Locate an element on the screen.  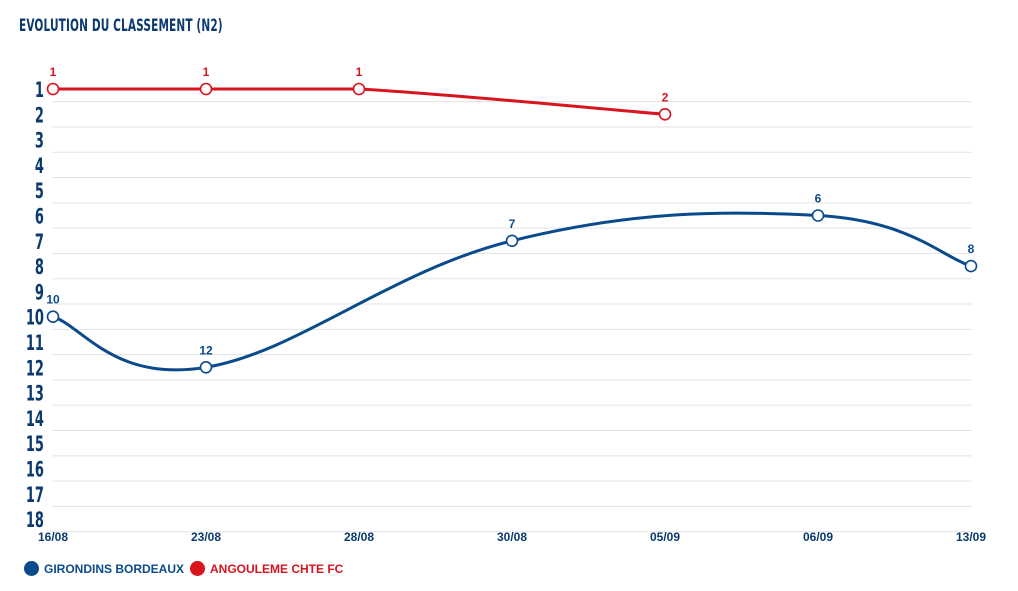
y-tick-label: 18 is located at coordinates (35, 521).